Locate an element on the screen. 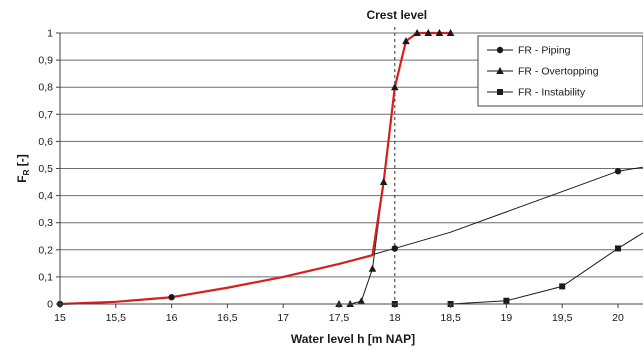 The width and height of the screenshot is (643, 354). legend-label: FR - Overtopping is located at coordinates (558, 72).